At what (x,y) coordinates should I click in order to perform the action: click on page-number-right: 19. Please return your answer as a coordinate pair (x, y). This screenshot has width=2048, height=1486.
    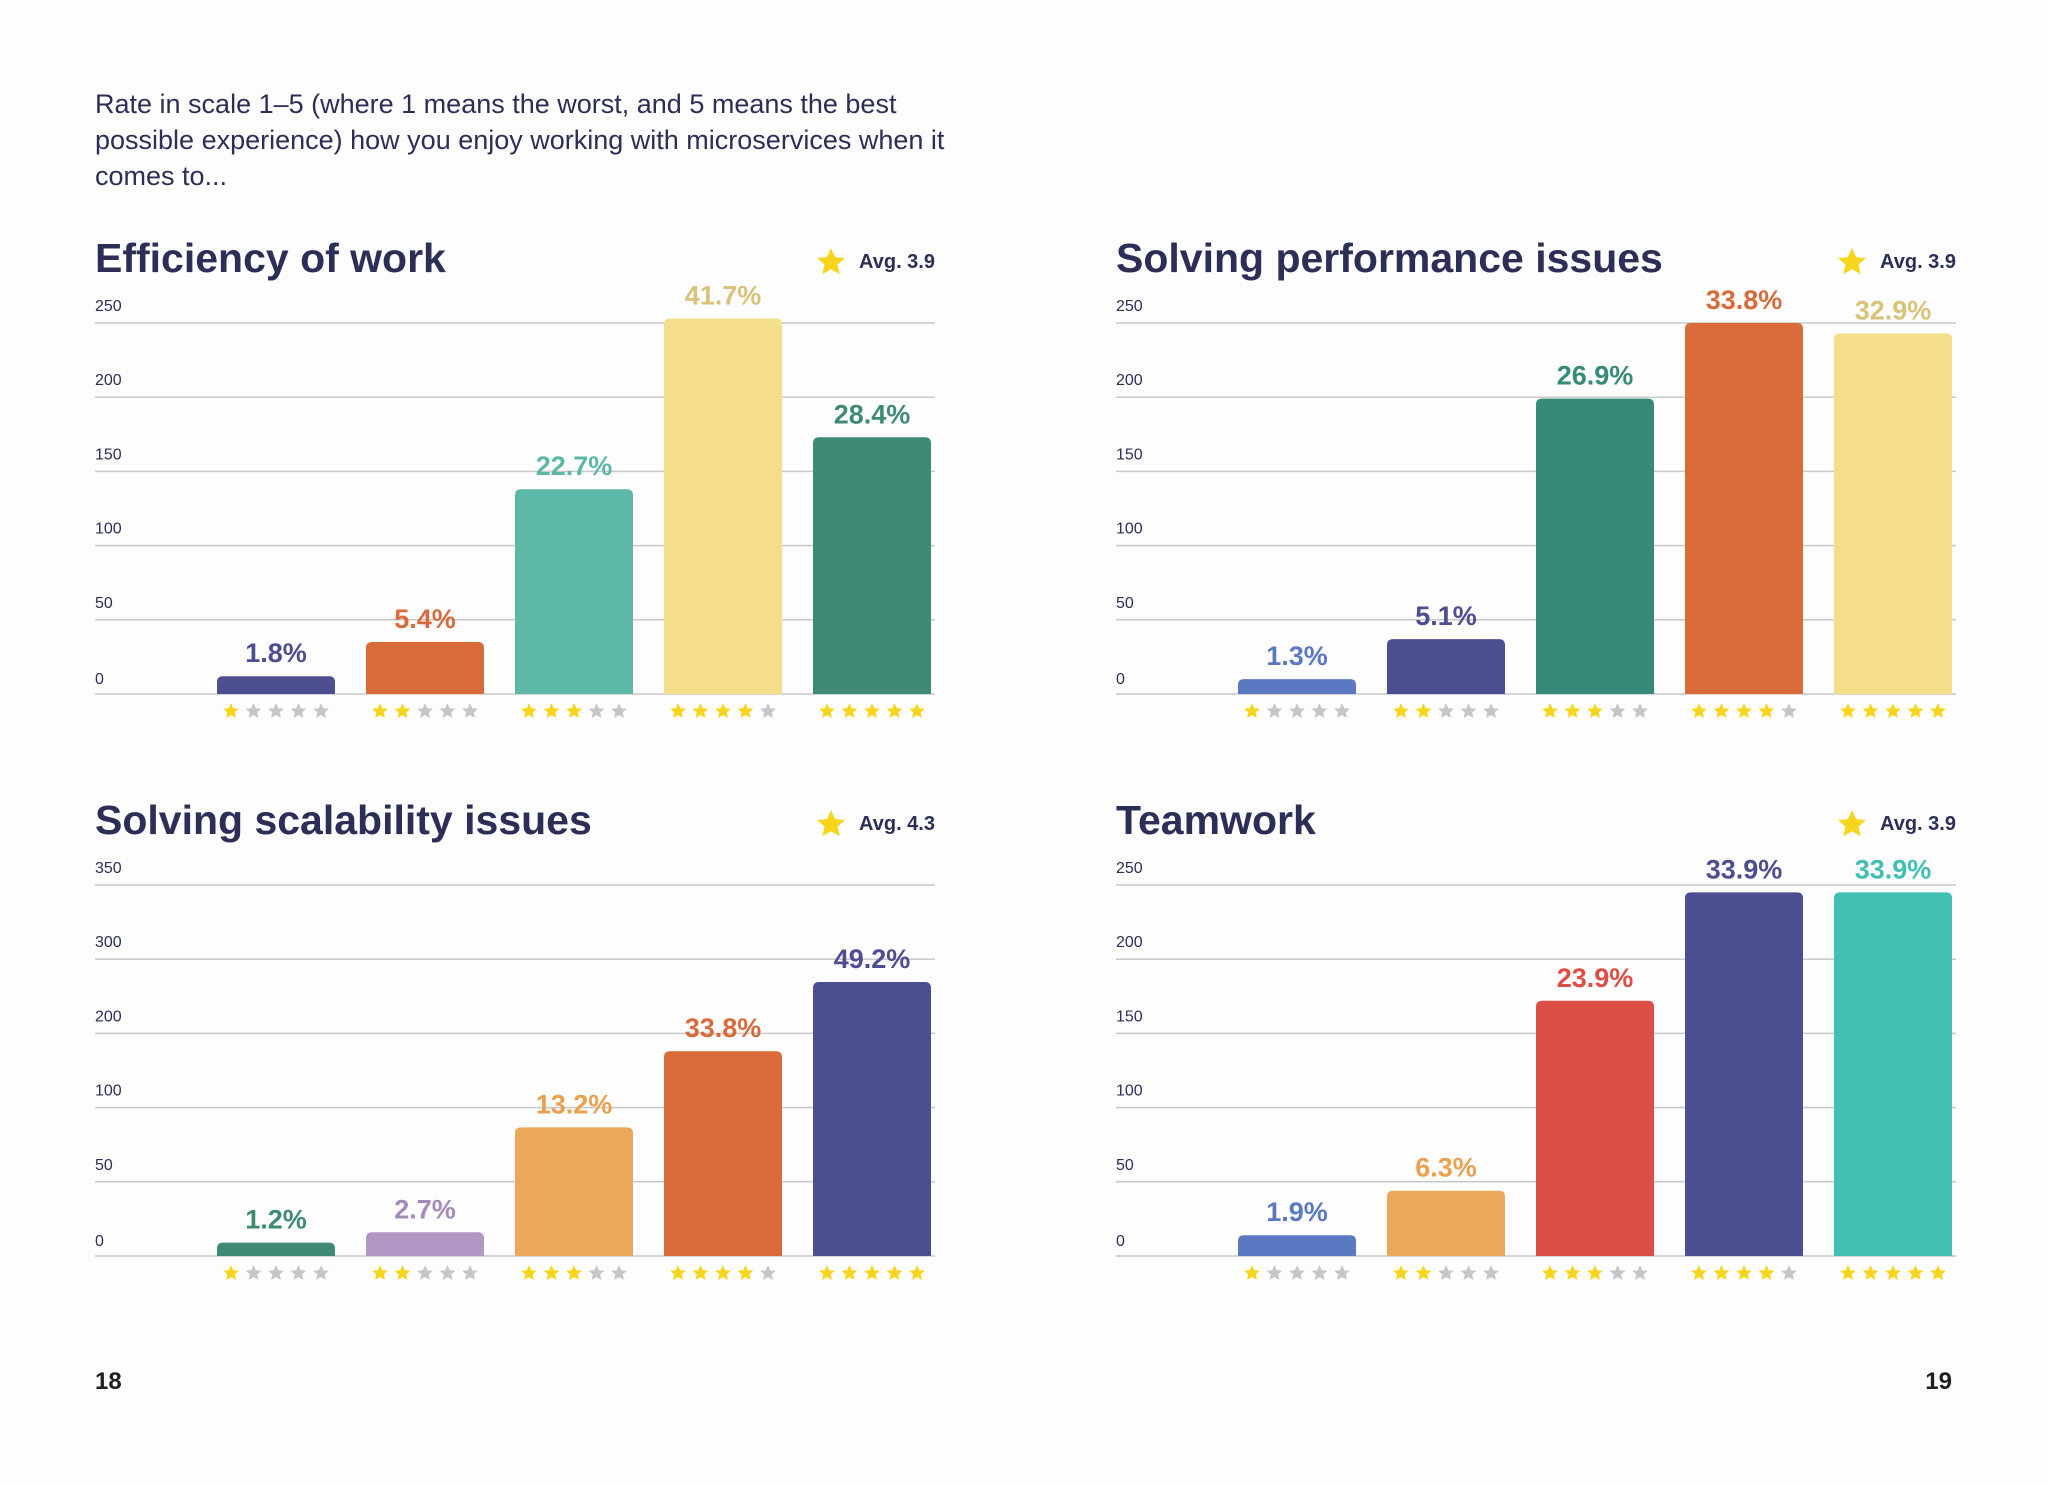
    Looking at the image, I should click on (1938, 1381).